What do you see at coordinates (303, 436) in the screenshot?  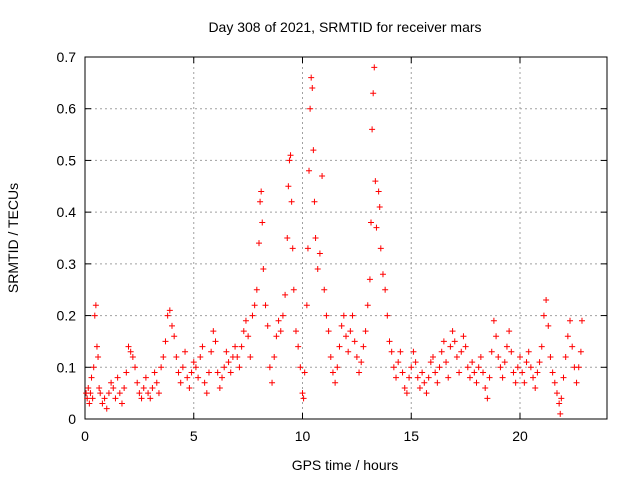 I see `x-tick-label: 10` at bounding box center [303, 436].